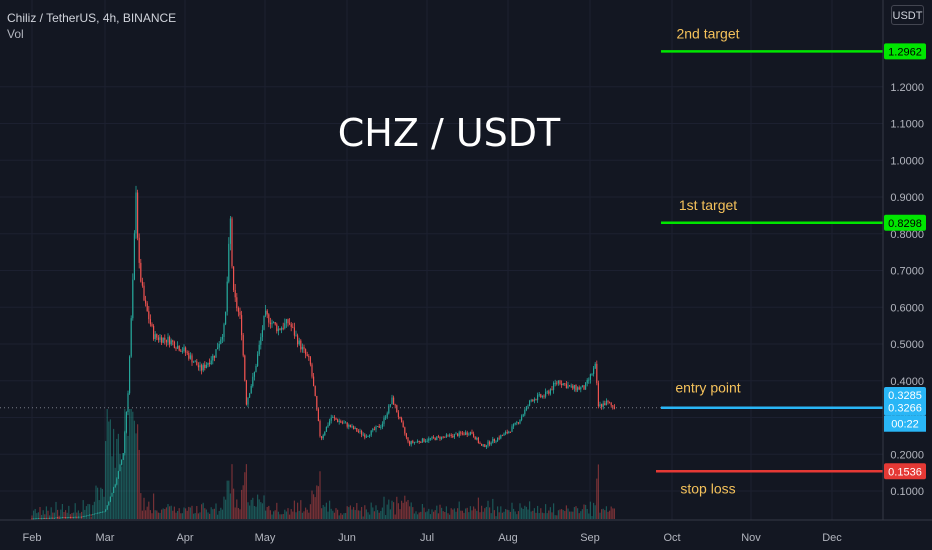  What do you see at coordinates (905, 396) in the screenshot?
I see `last-price-text: 0.3285` at bounding box center [905, 396].